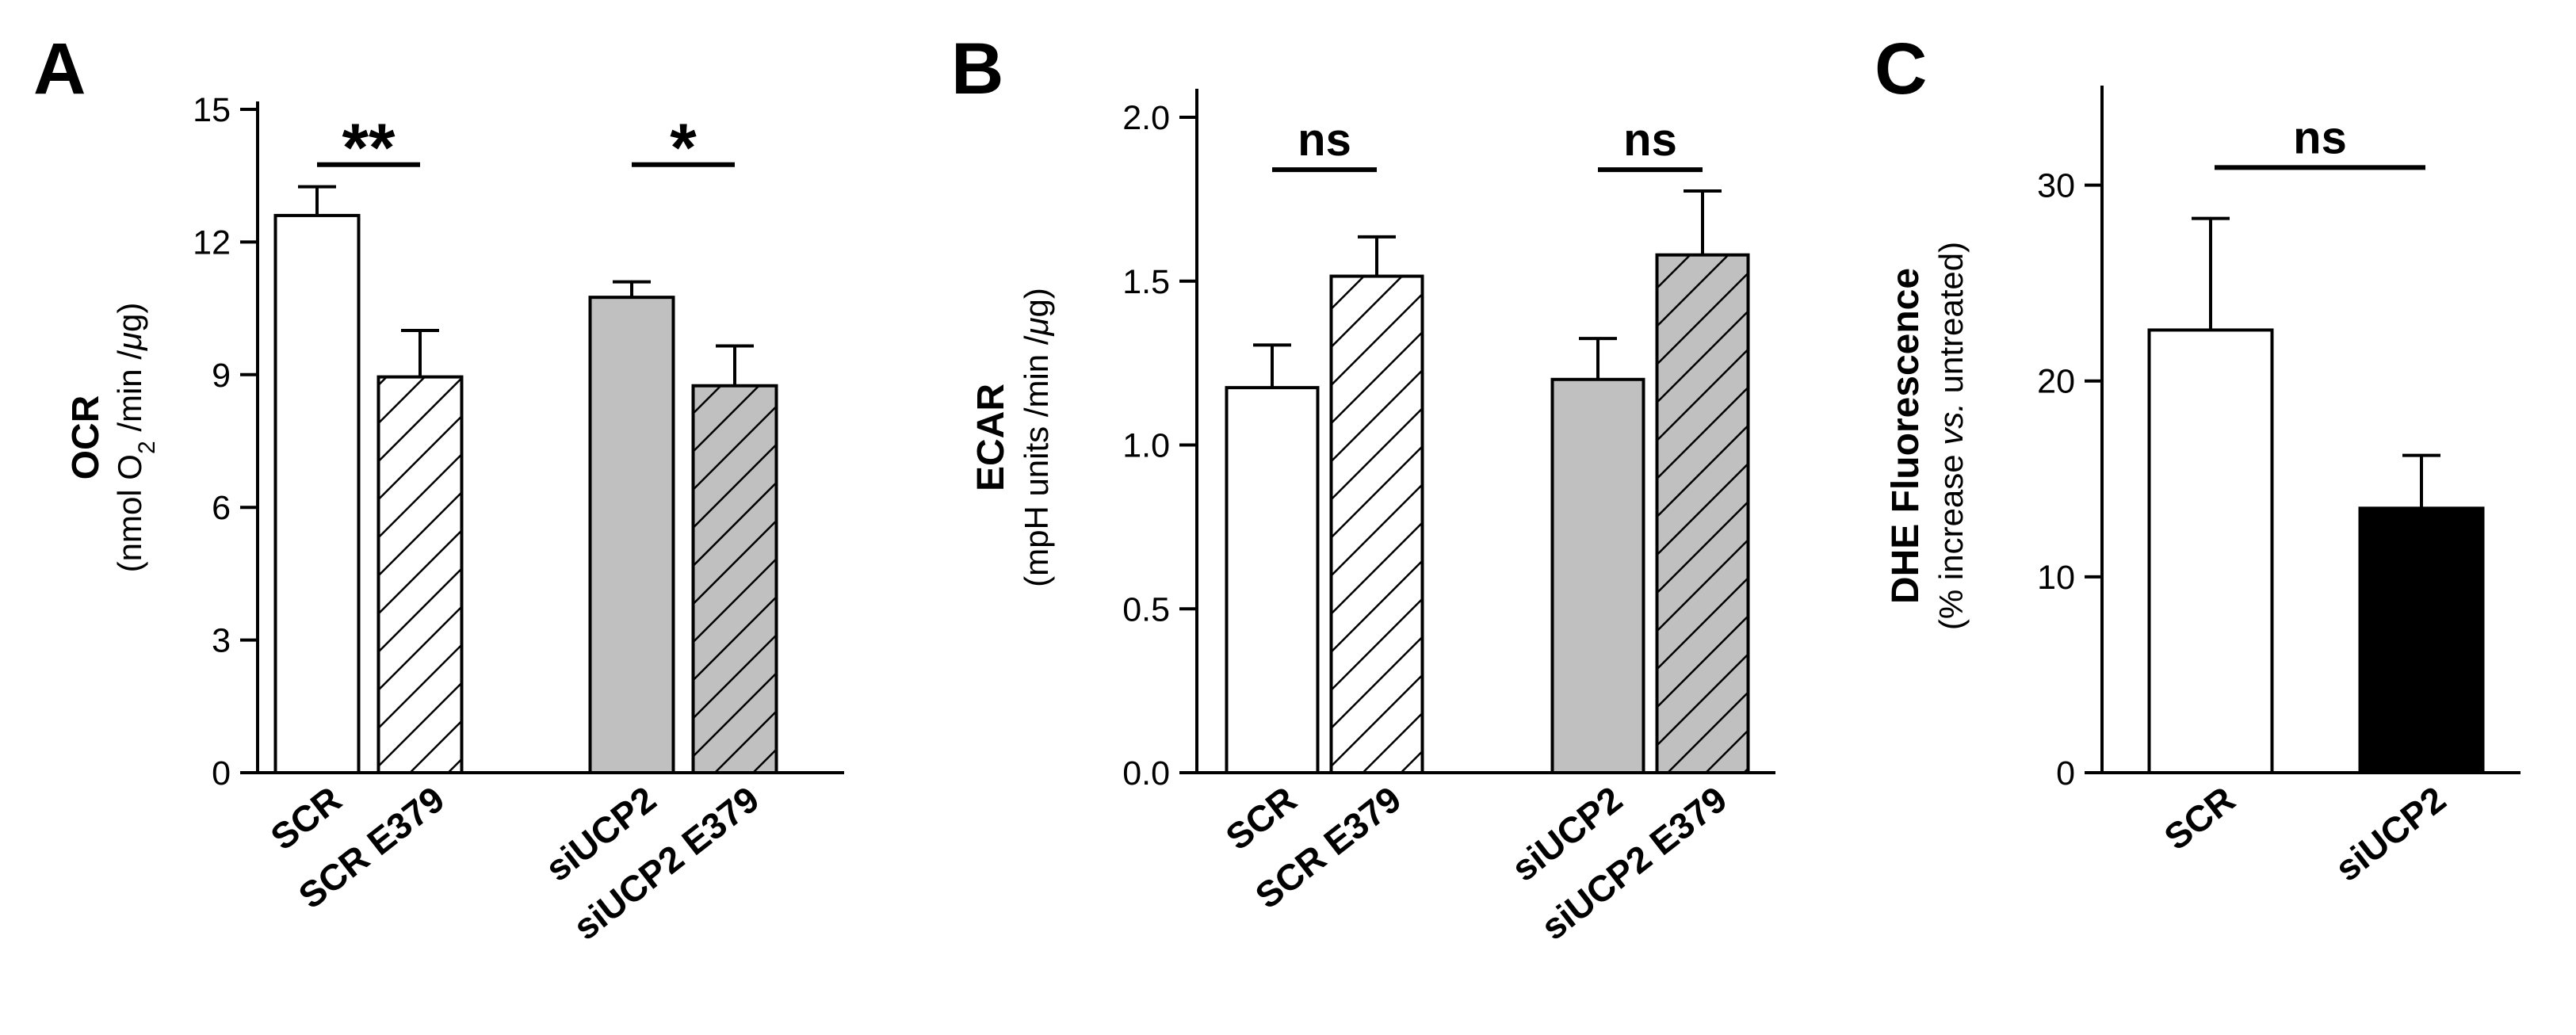  Describe the element at coordinates (1951, 537) in the screenshot. I see `panel-c-ylabel-sub-part: (% increase` at that location.